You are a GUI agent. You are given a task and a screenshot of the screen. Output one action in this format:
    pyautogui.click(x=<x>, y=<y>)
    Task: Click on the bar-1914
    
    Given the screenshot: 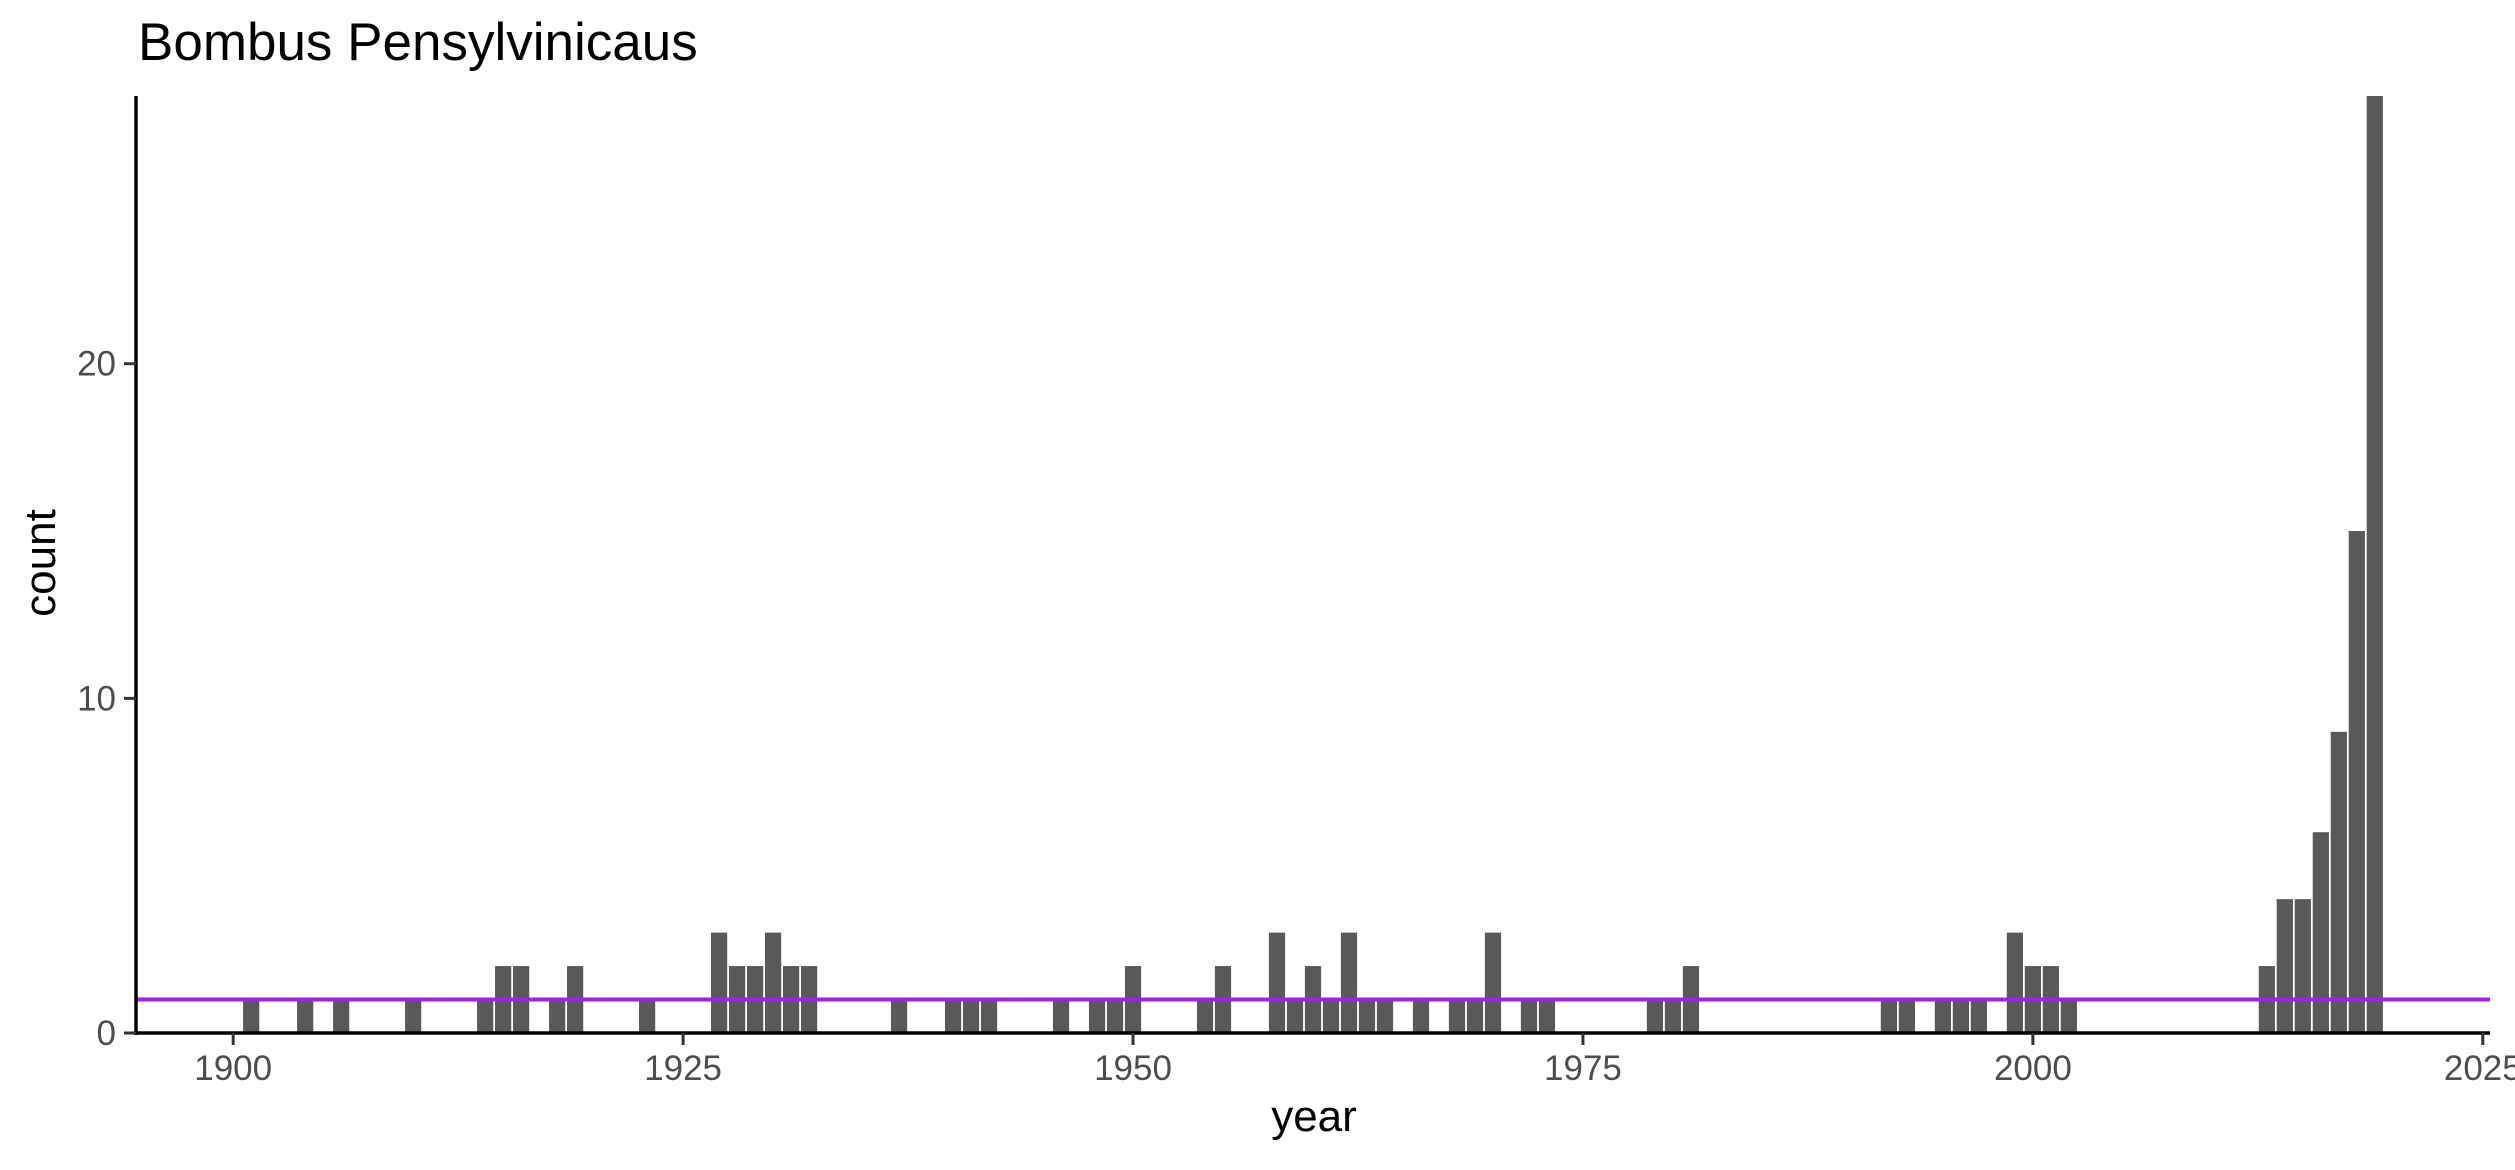 What is the action you would take?
    pyautogui.click(x=485, y=1016)
    